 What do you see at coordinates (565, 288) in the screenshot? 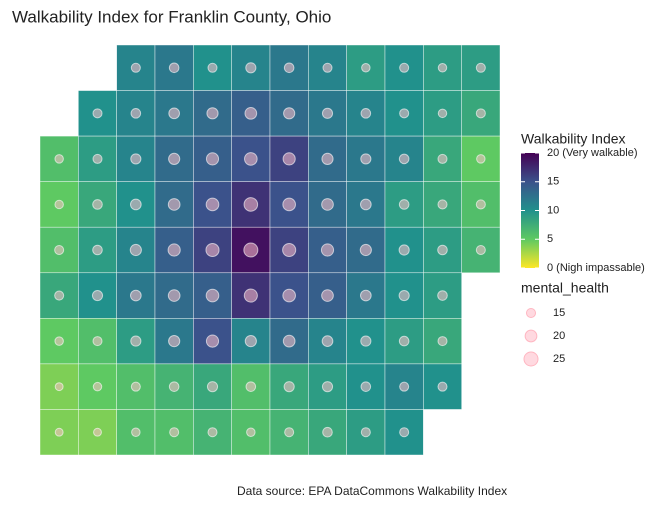
I see `size-legend-title: mental_health` at bounding box center [565, 288].